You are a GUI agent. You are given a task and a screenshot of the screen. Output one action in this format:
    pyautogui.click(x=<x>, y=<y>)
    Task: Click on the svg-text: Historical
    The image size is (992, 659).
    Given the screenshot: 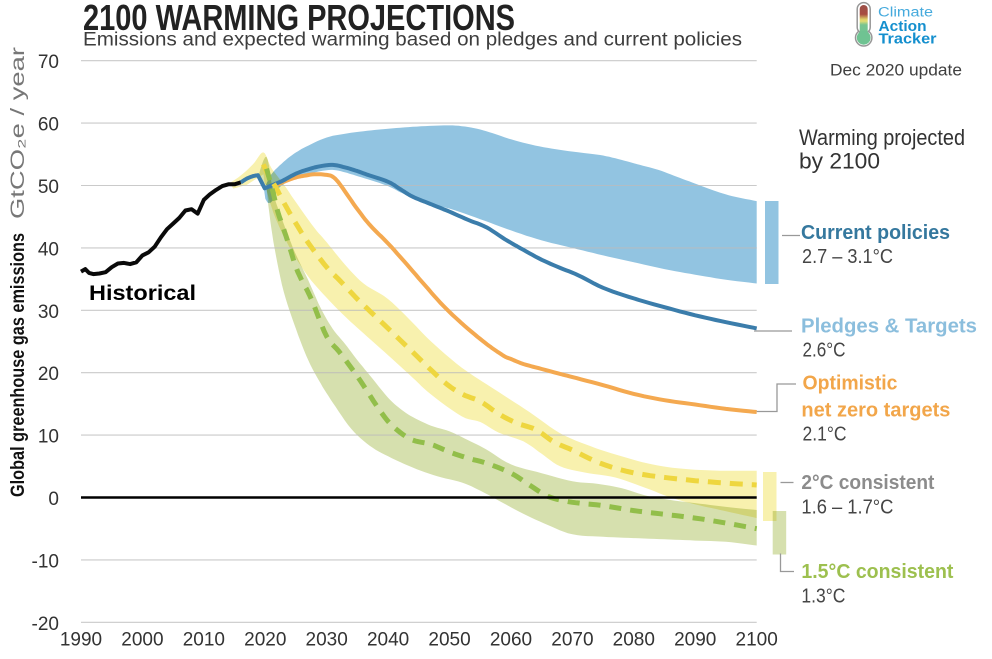 What is the action you would take?
    pyautogui.click(x=142, y=293)
    